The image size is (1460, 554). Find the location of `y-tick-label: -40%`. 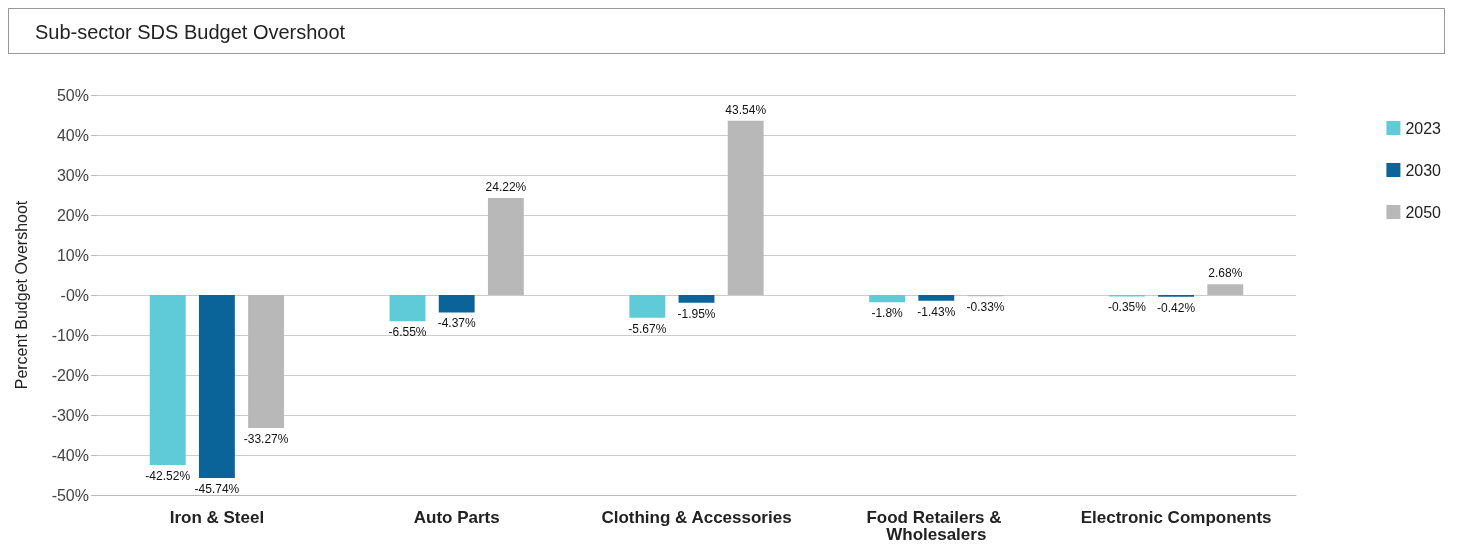

y-tick-label: -40% is located at coordinates (70, 455).